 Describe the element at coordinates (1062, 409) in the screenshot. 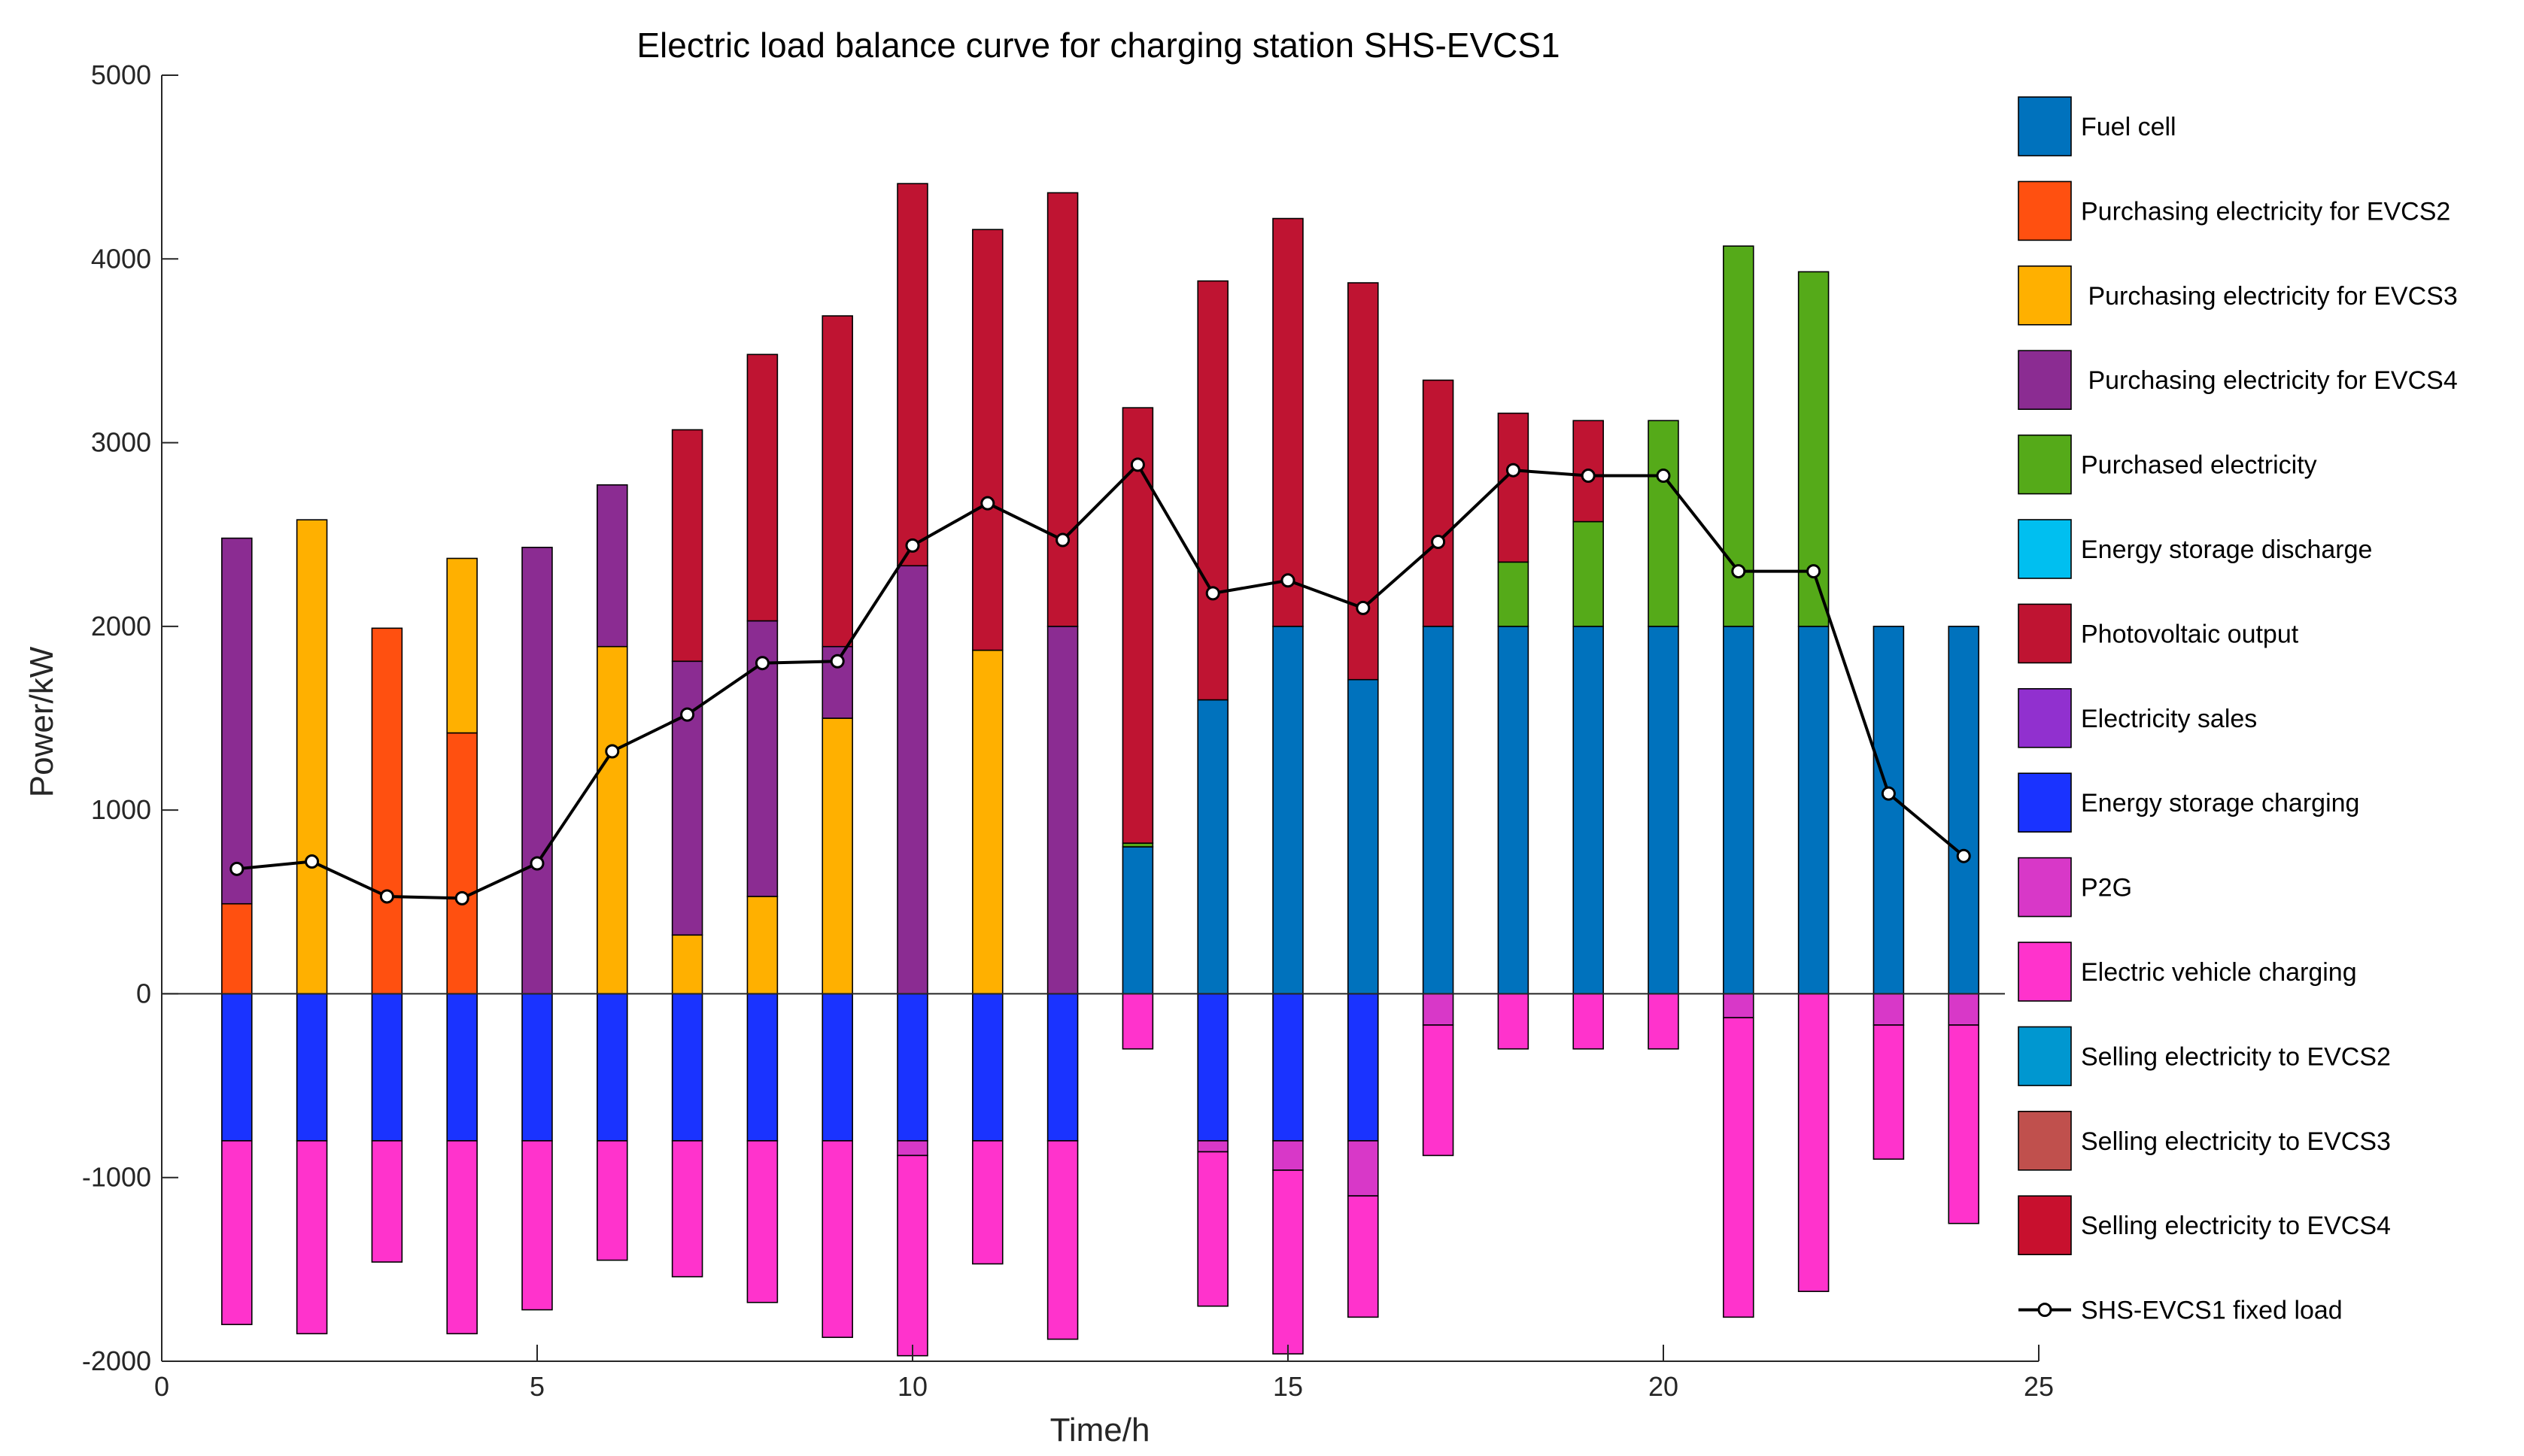

I see `bar-t12-photovoltaic-output` at that location.